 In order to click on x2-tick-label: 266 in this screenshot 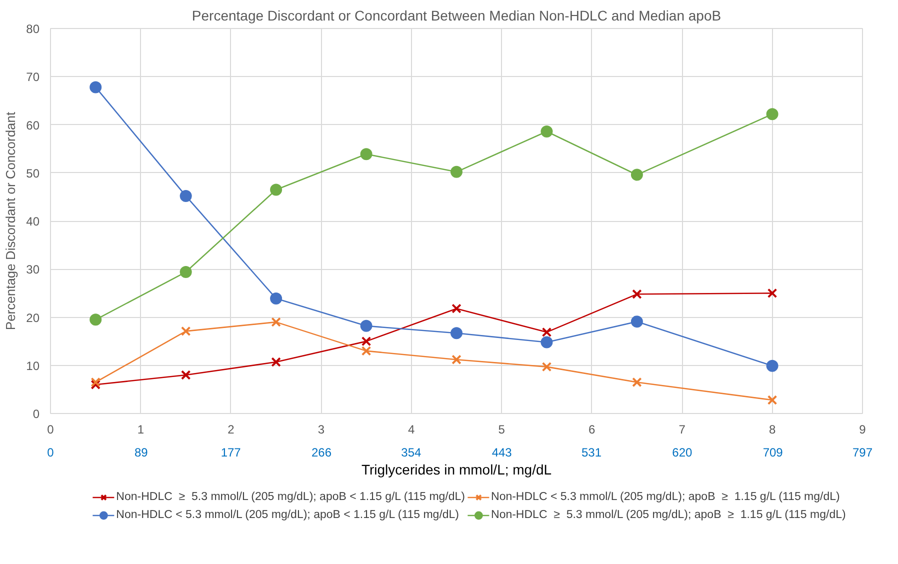, I will do `click(321, 453)`.